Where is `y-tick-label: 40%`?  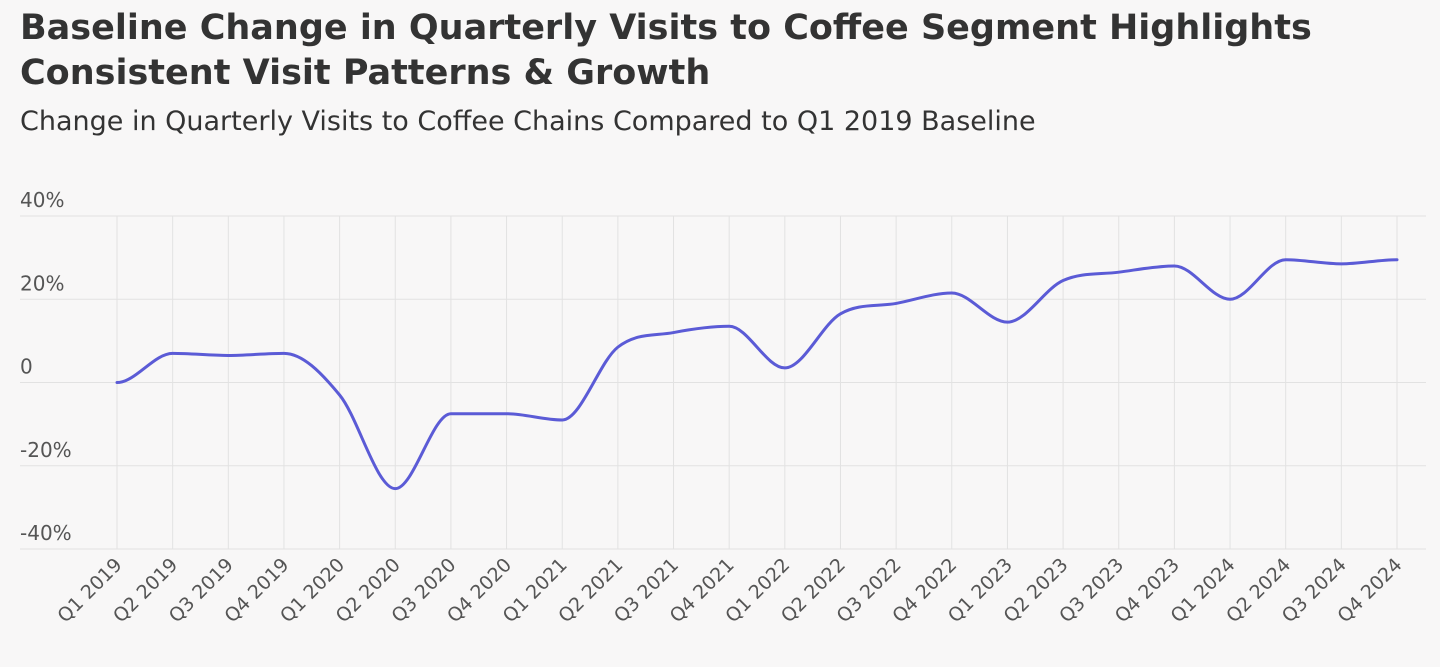
y-tick-label: 40% is located at coordinates (42, 200).